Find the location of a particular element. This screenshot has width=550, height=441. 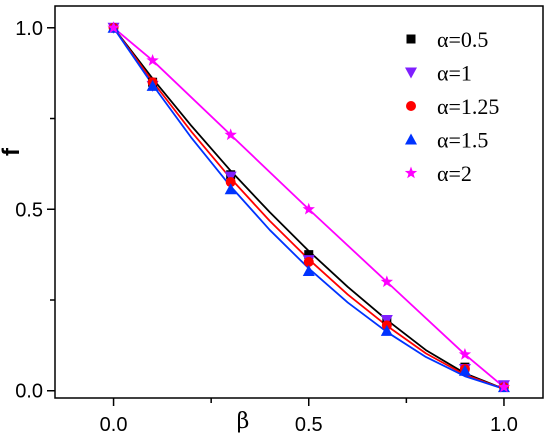

y-tick-label-2: 1.0 is located at coordinates (29, 29).